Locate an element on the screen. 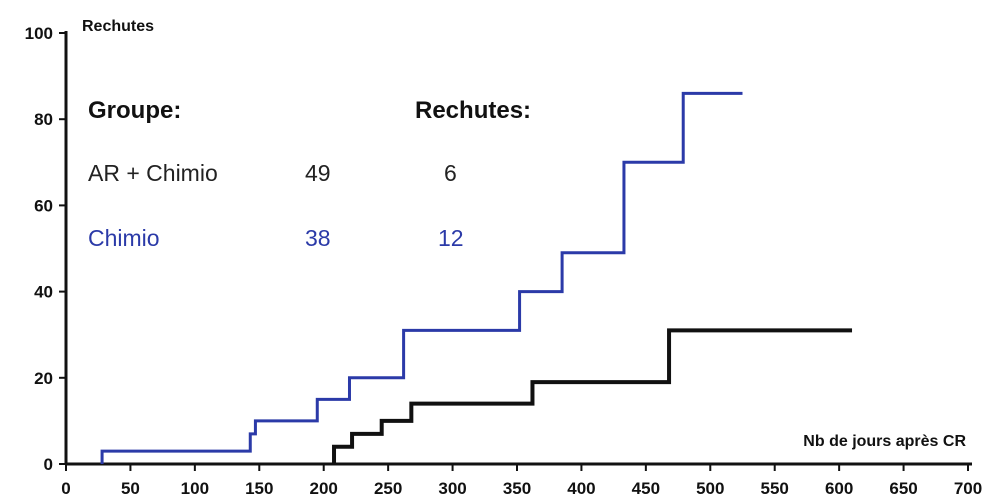  y-tick-label: 60 is located at coordinates (43, 205).